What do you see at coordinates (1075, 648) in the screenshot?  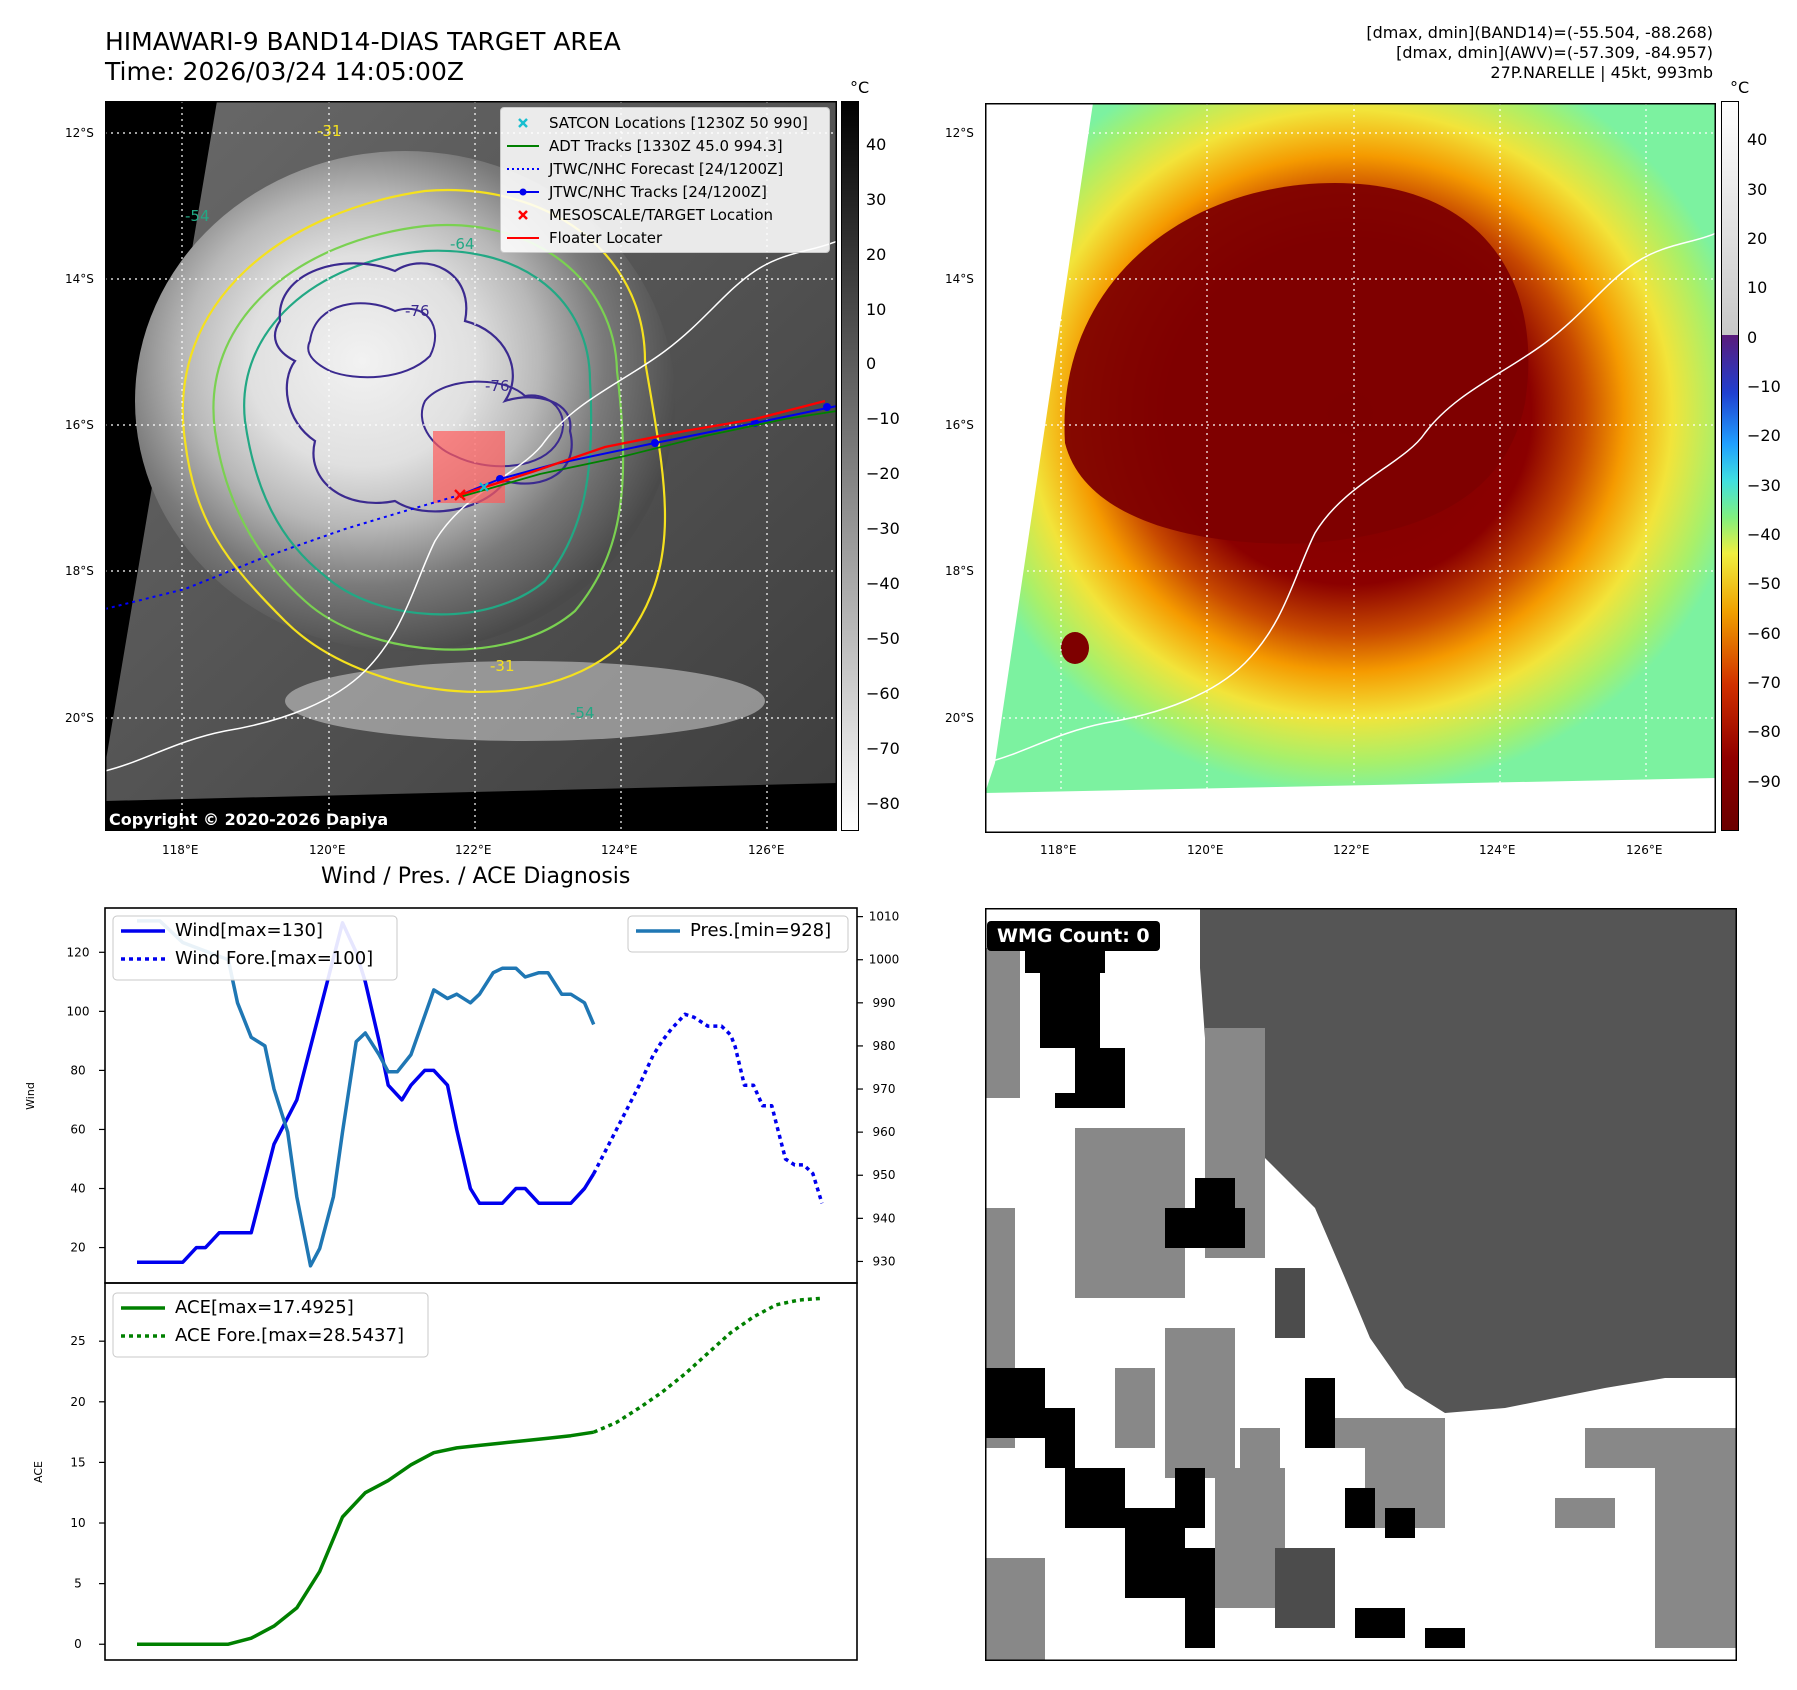 I see `isolated-convection` at bounding box center [1075, 648].